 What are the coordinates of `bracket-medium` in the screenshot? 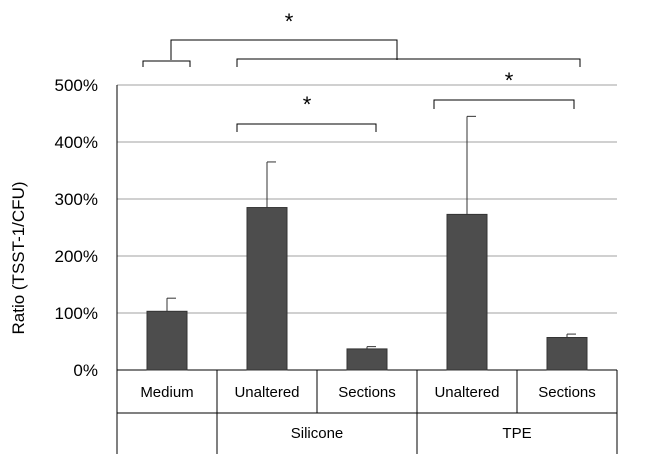 It's located at (166, 63).